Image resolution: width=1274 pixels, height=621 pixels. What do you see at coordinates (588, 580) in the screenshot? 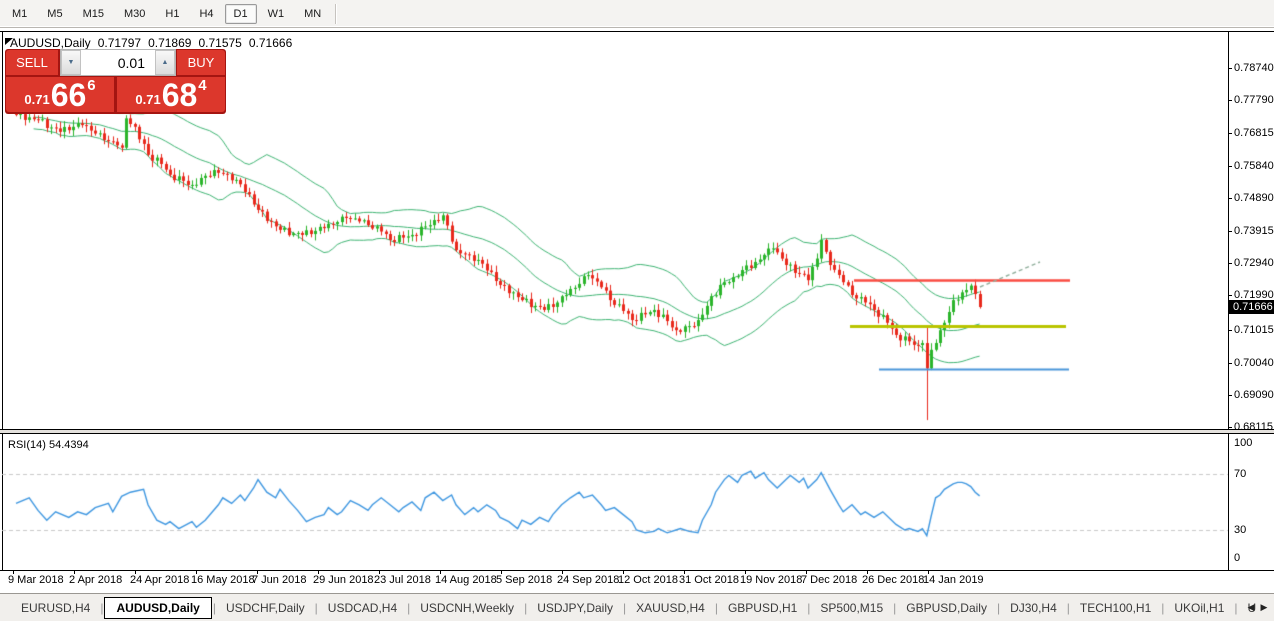
I see `date-axis-label: 24 Sep 2018` at bounding box center [588, 580].